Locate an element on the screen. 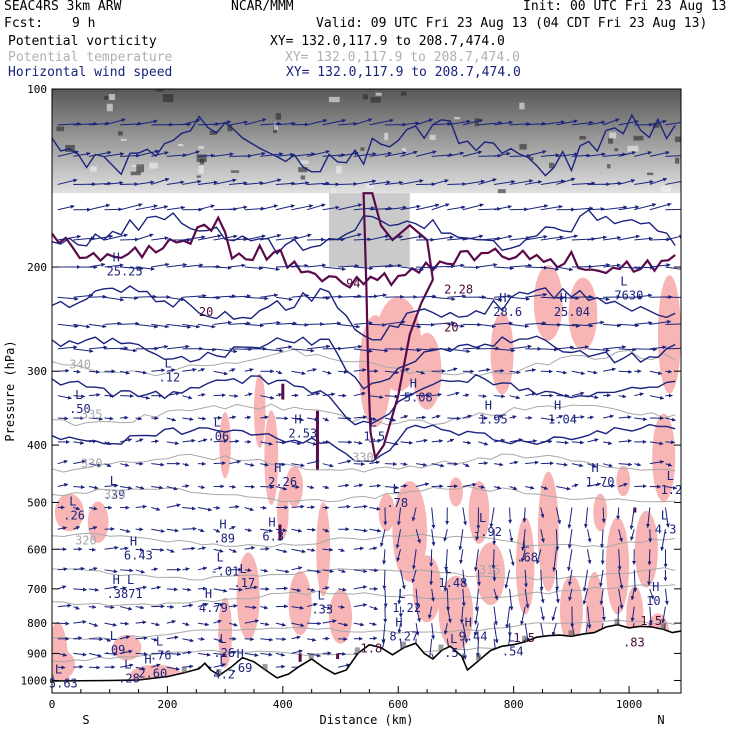  extrema-label: 1.5 is located at coordinates (524, 638).